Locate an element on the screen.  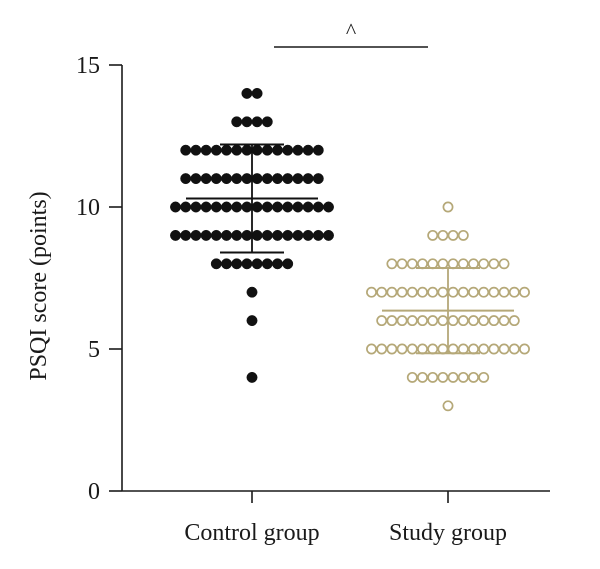
annotation-layer: ^ is located at coordinates (351, 33).